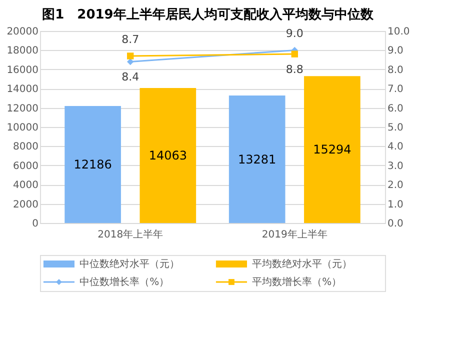 This screenshot has width=476, height=347. I want to click on y-tick-label: 0, so click(35, 224).